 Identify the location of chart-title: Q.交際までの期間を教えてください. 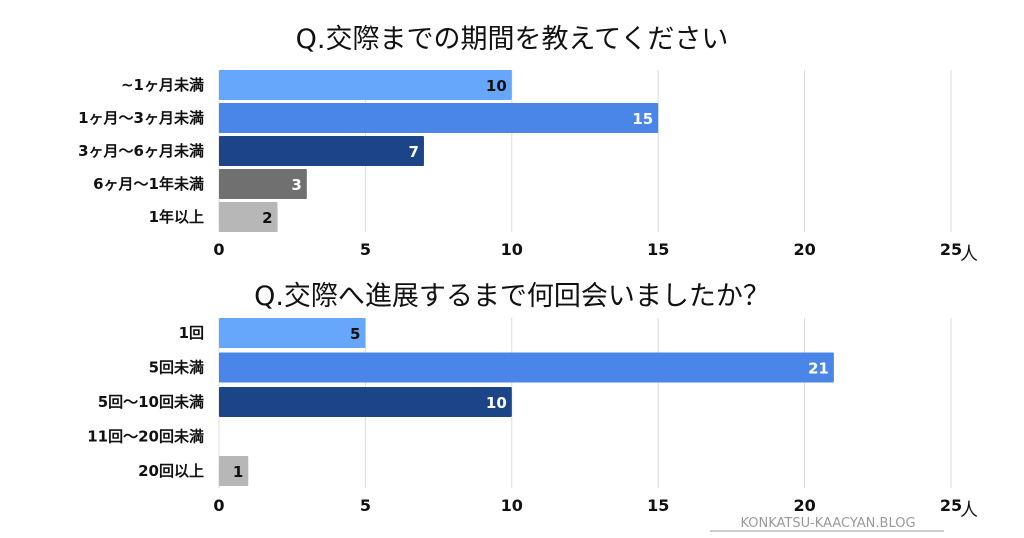
(512, 39).